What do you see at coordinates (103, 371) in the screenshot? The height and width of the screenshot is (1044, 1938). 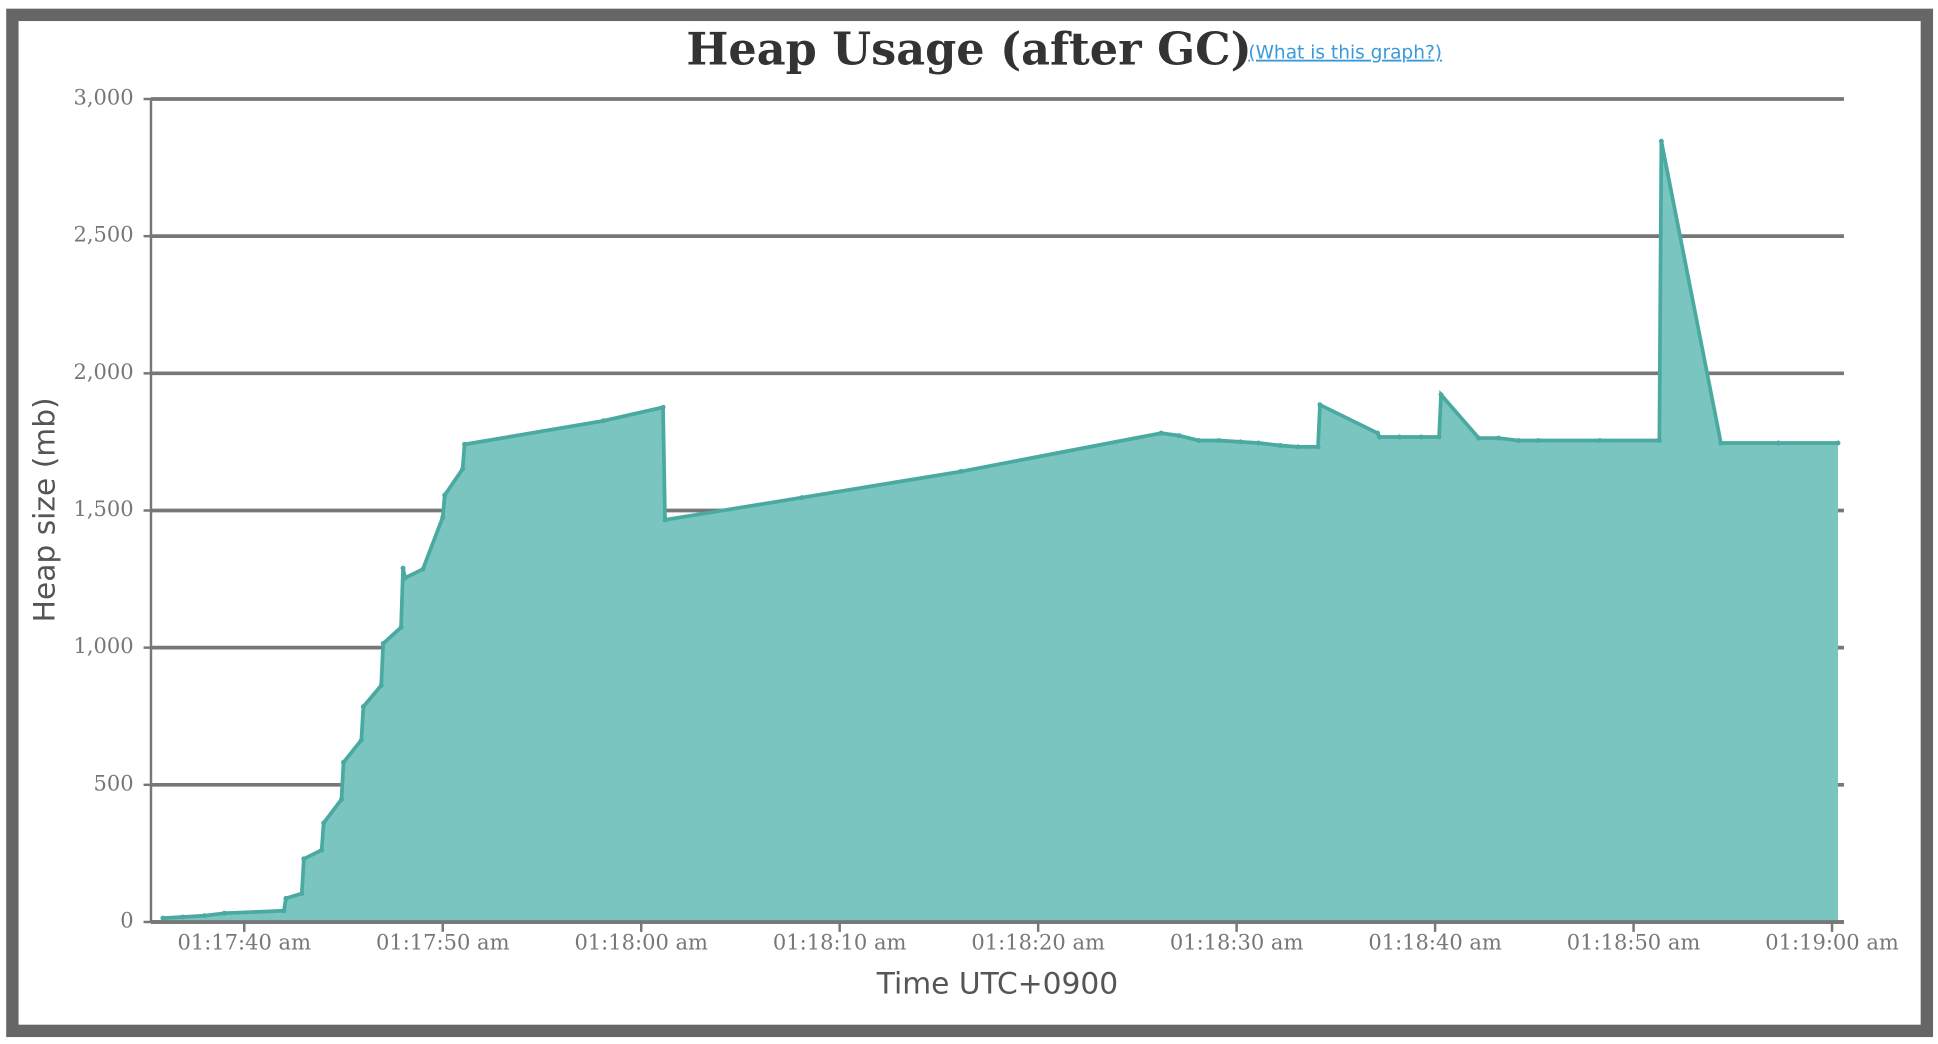 I see `y-tick-label: 2,000` at bounding box center [103, 371].